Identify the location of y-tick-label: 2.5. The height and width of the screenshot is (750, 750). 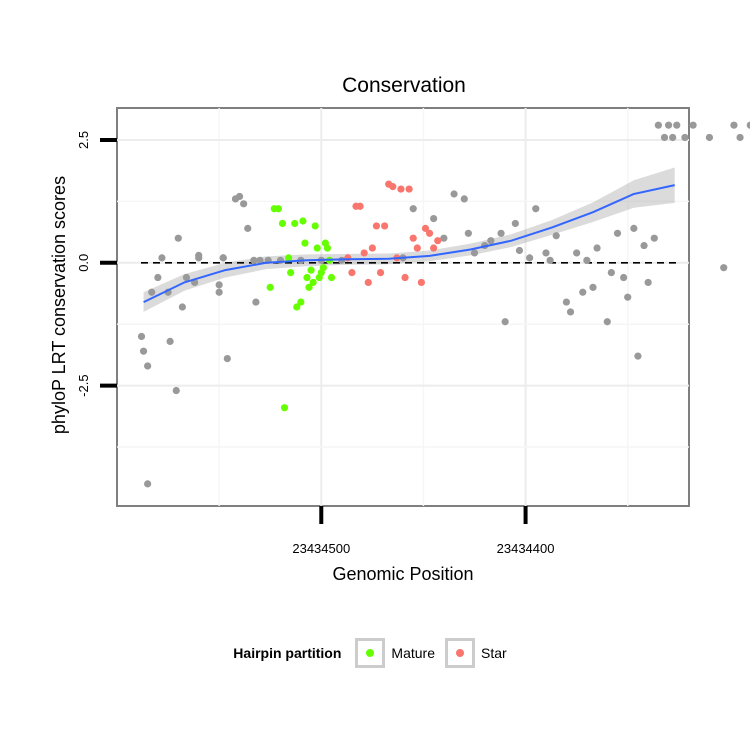
(83, 140).